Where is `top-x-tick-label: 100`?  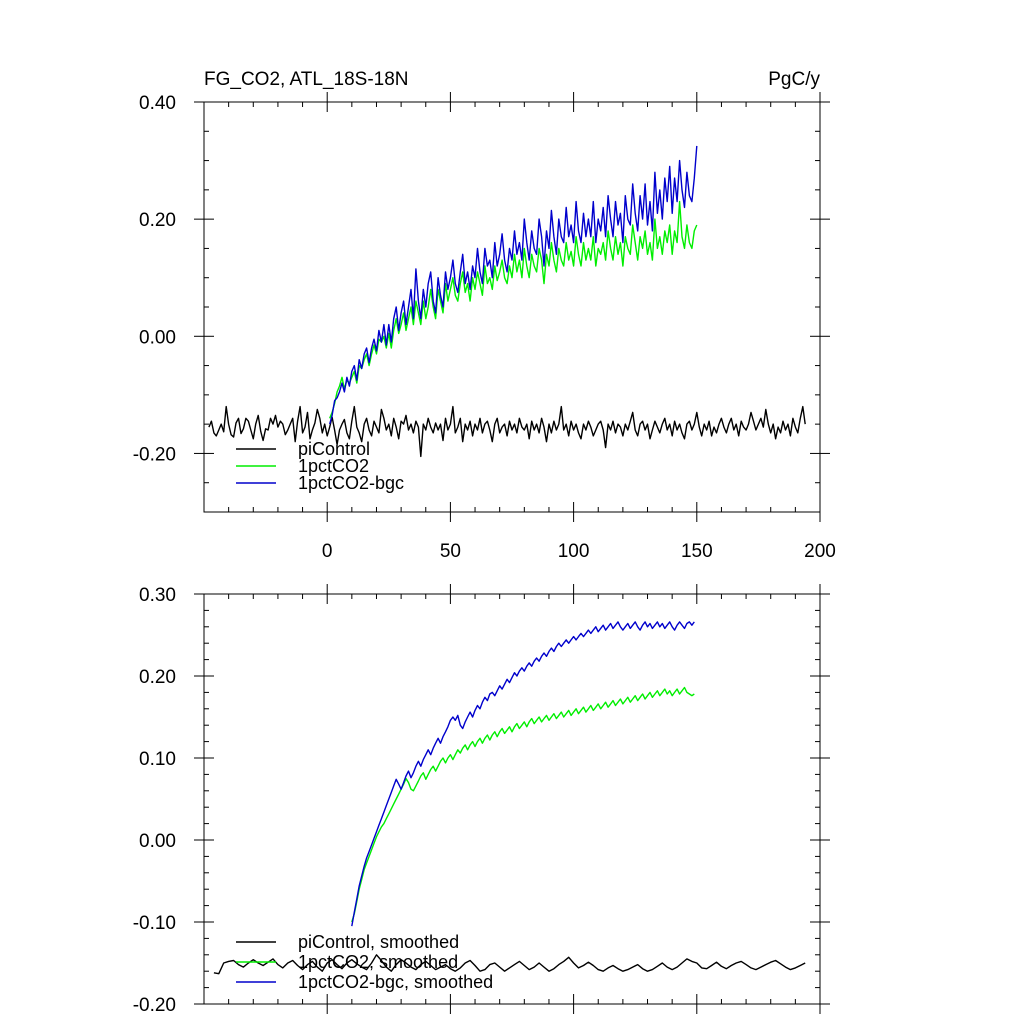 top-x-tick-label: 100 is located at coordinates (574, 551).